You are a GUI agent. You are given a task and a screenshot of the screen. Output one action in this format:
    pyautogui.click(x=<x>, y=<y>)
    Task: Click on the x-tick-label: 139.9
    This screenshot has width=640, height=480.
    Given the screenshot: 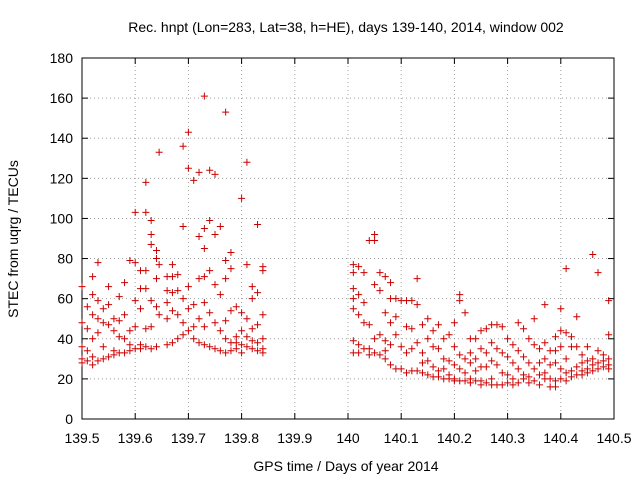 What is the action you would take?
    pyautogui.click(x=294, y=438)
    